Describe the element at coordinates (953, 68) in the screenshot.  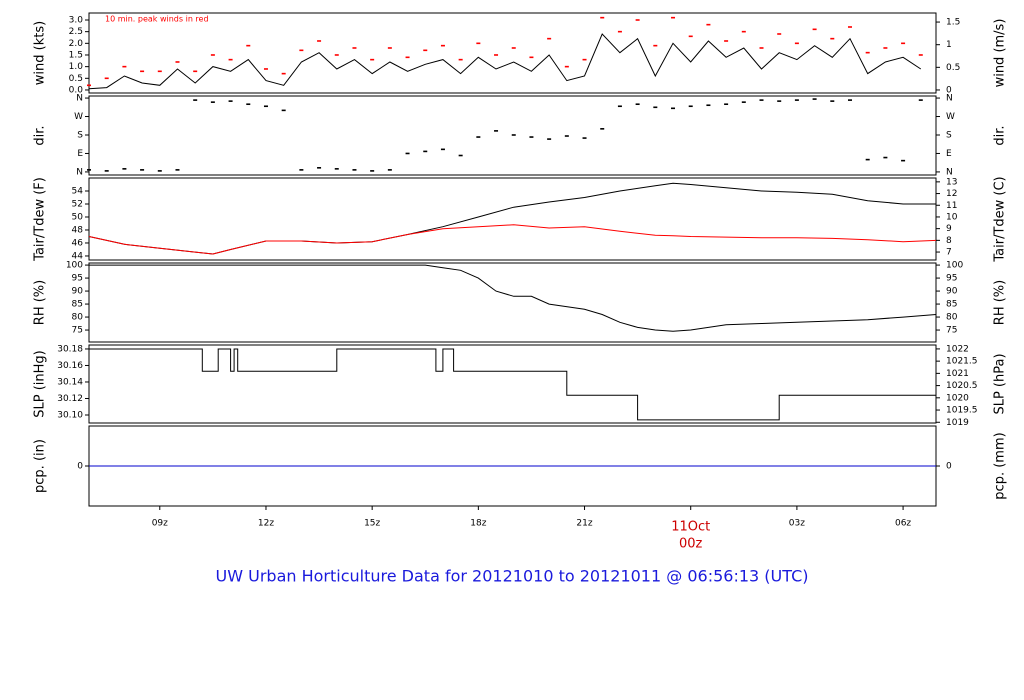
I see `y2-tick-label: 0.5` at that location.